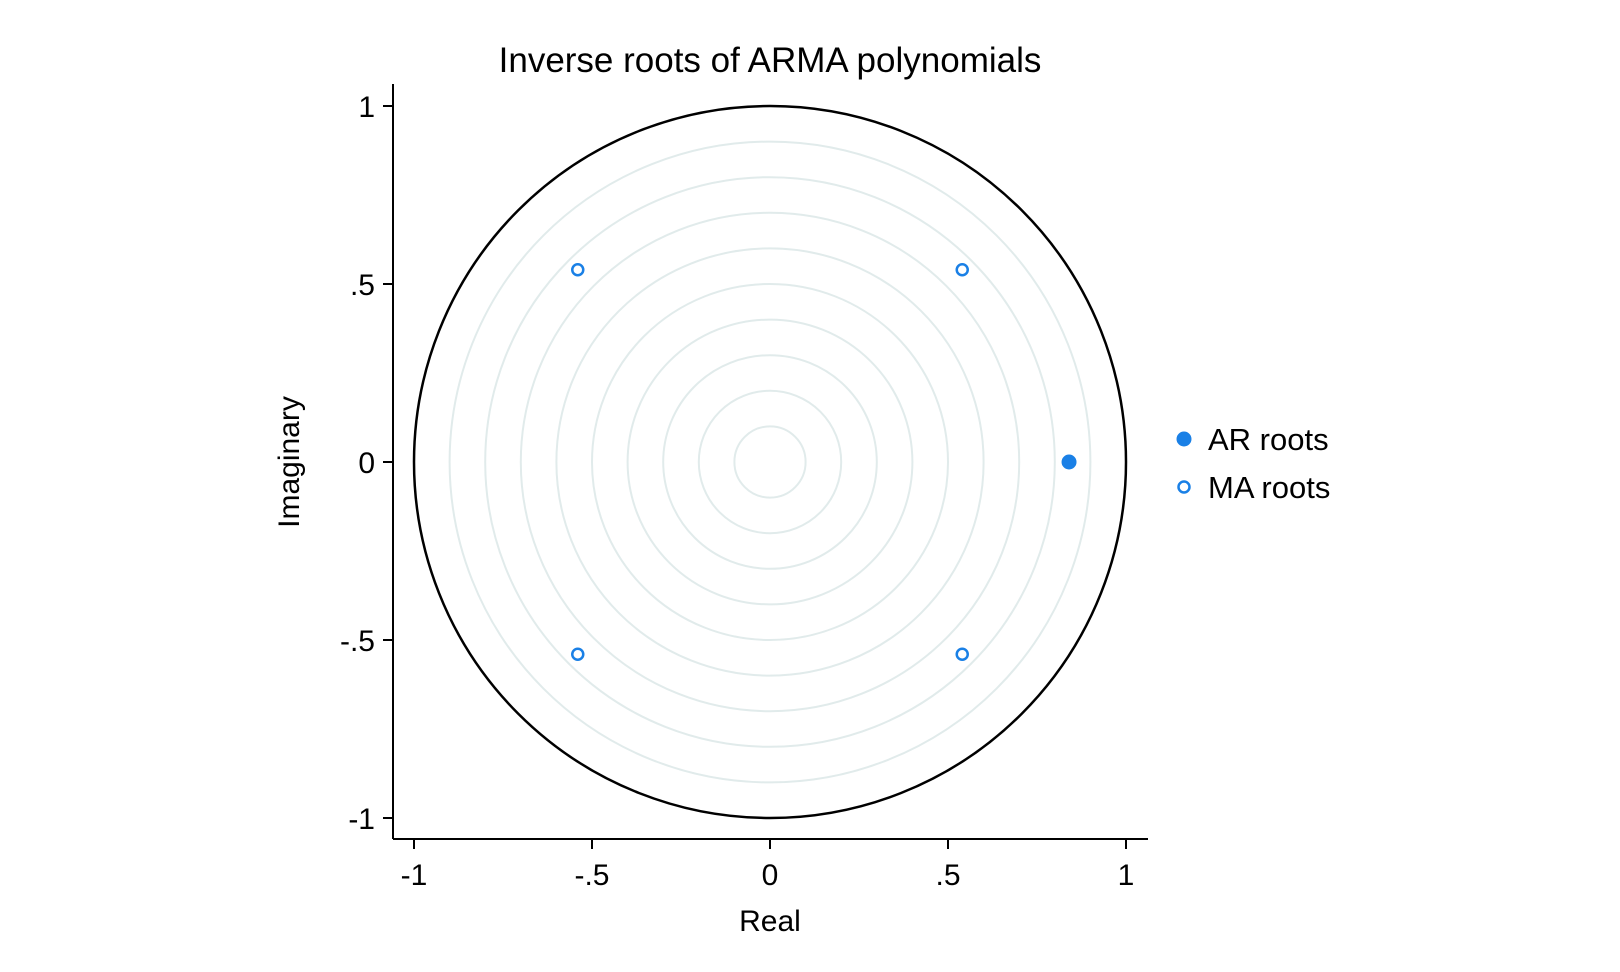 This screenshot has width=1620, height=972. I want to click on legend-label-2: MA roots, so click(1269, 487).